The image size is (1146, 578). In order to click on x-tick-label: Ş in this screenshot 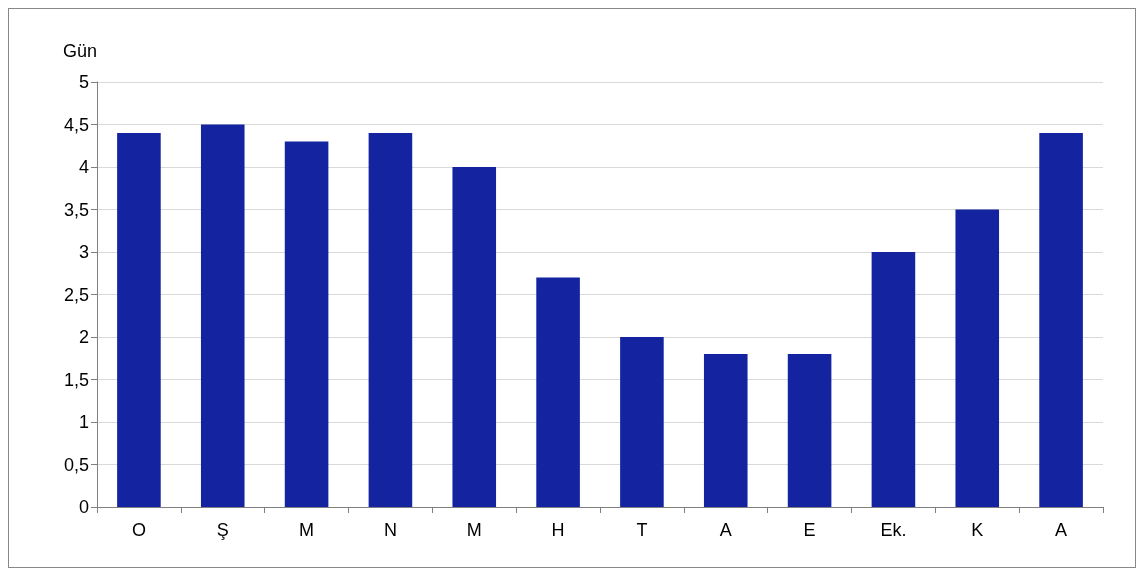, I will do `click(222, 530)`.